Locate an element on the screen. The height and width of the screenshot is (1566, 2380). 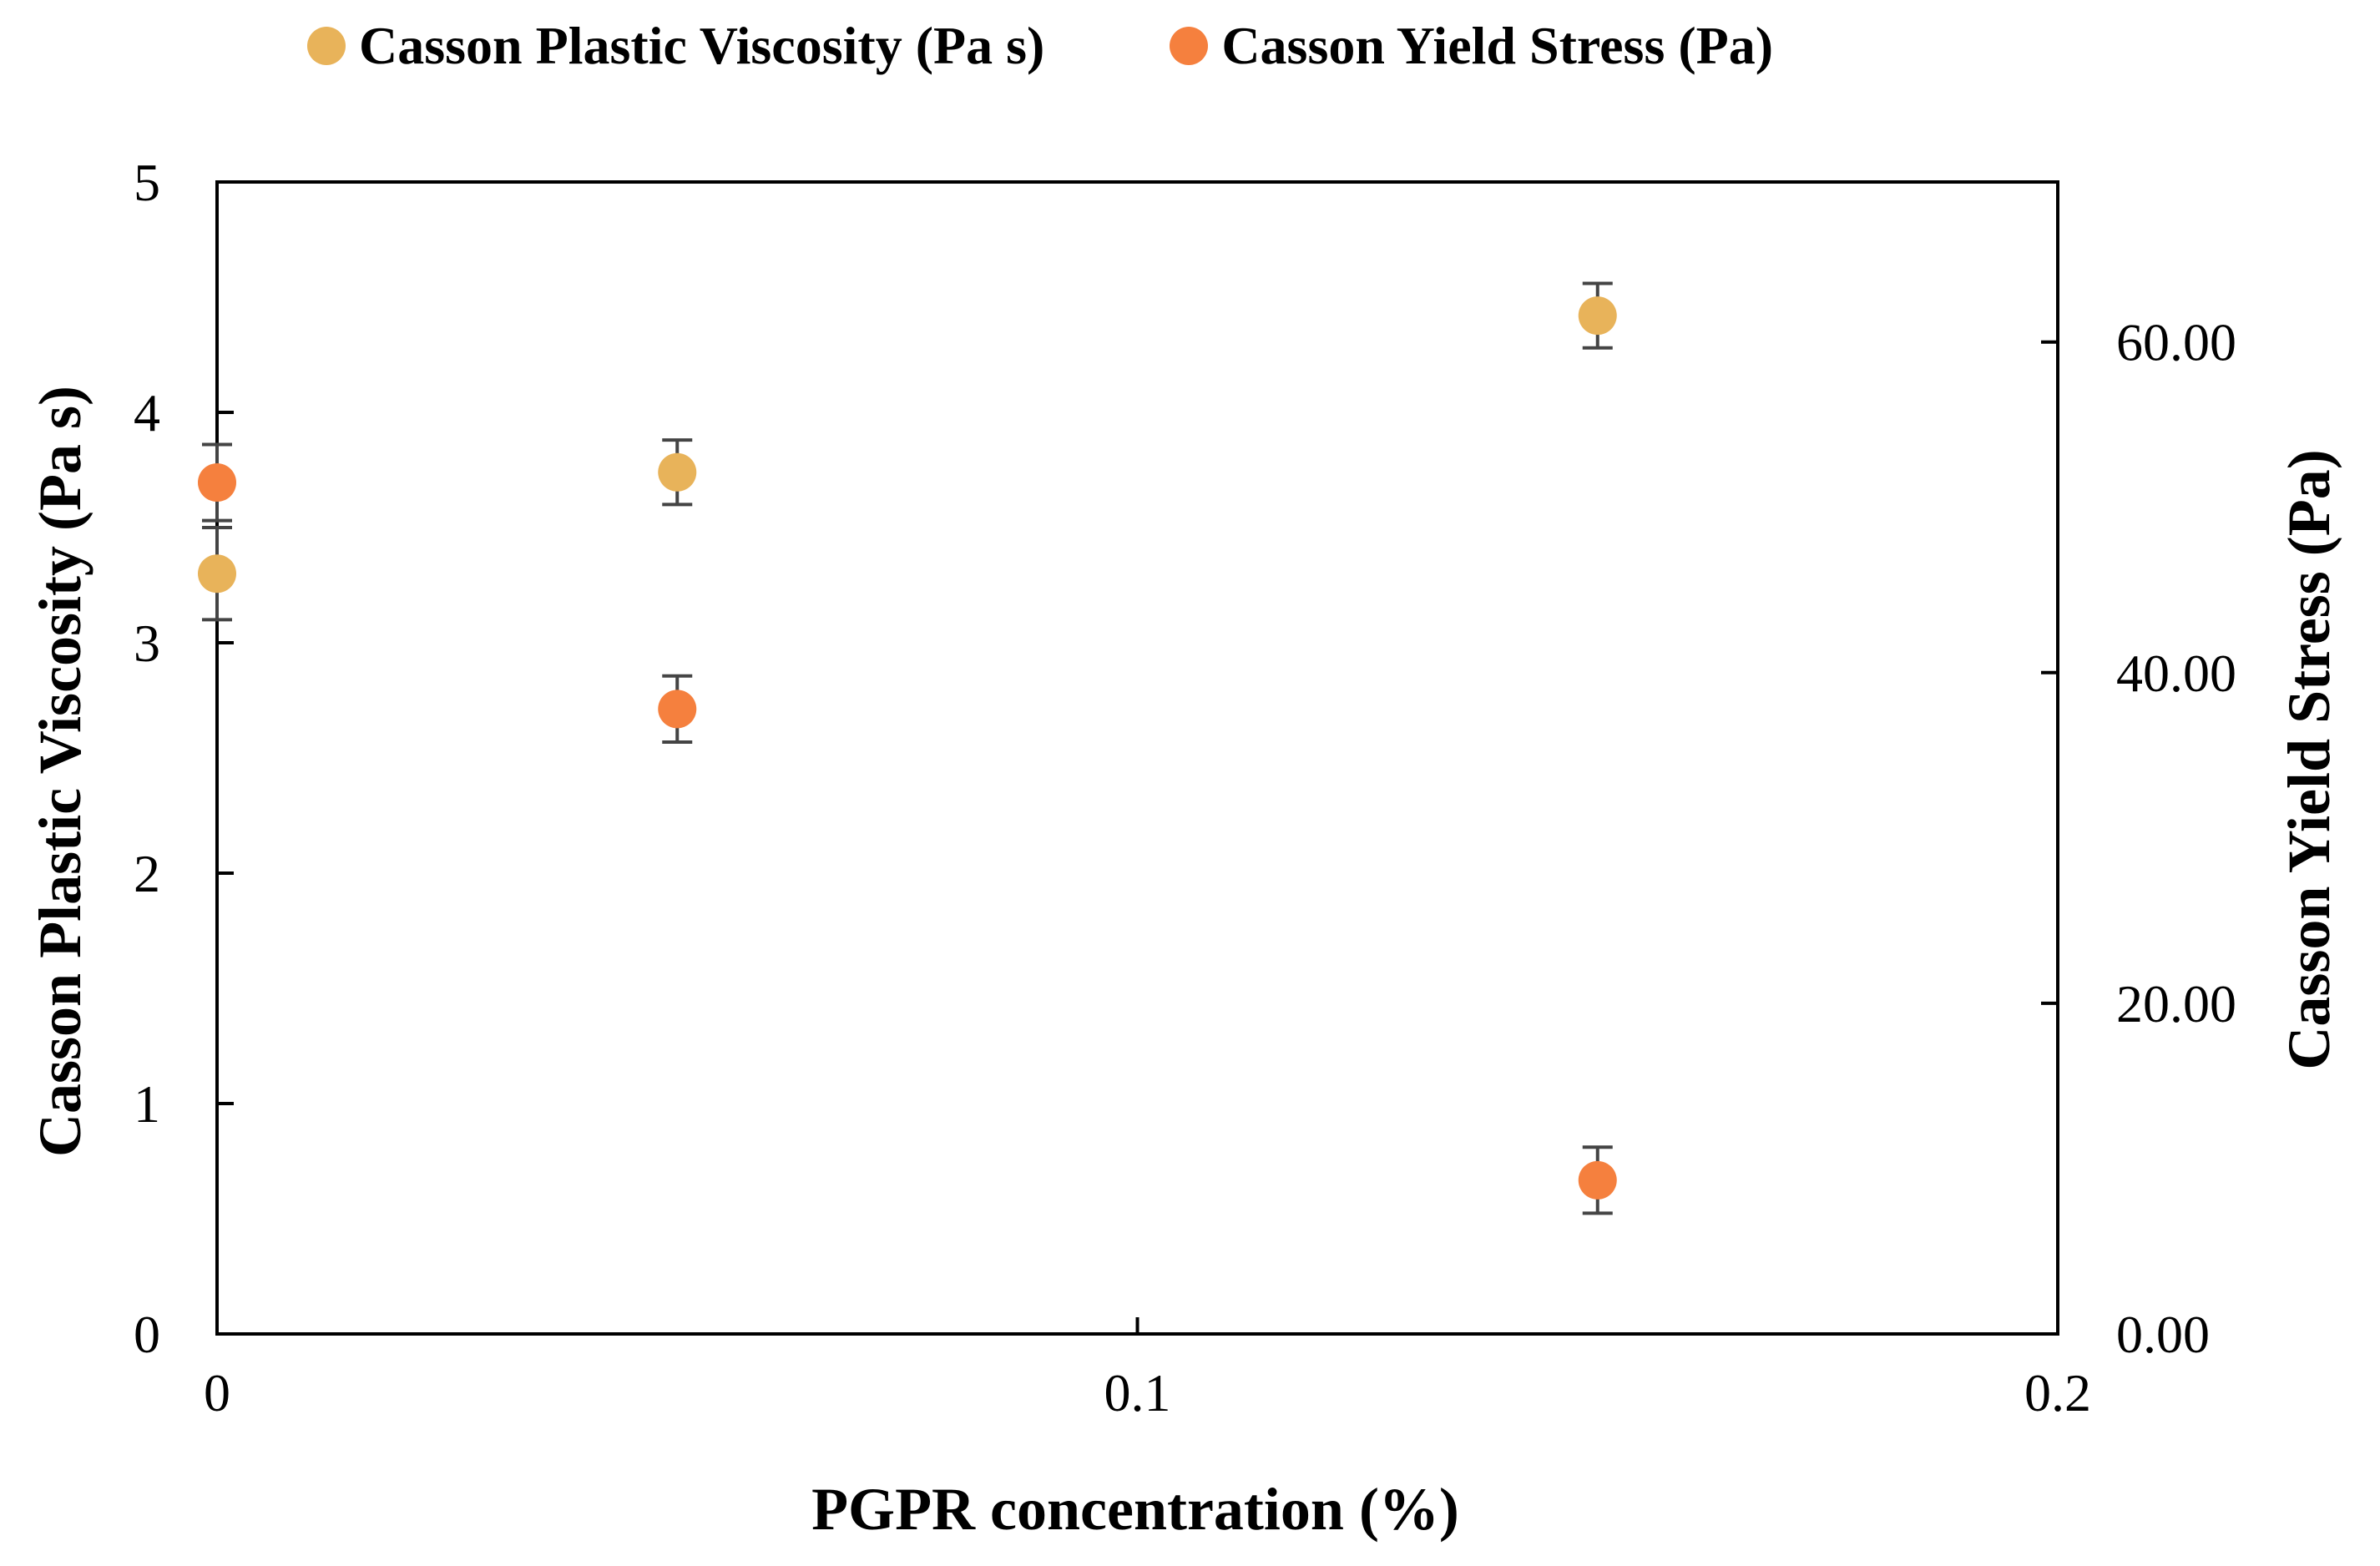
x-tick-label: 0.1 is located at coordinates (1137, 1392).